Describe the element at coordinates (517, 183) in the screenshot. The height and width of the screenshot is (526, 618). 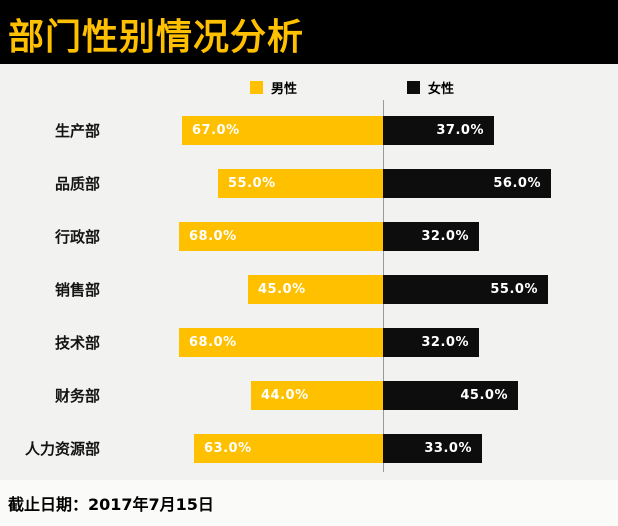
I see `female-value-label: 56.0%` at that location.